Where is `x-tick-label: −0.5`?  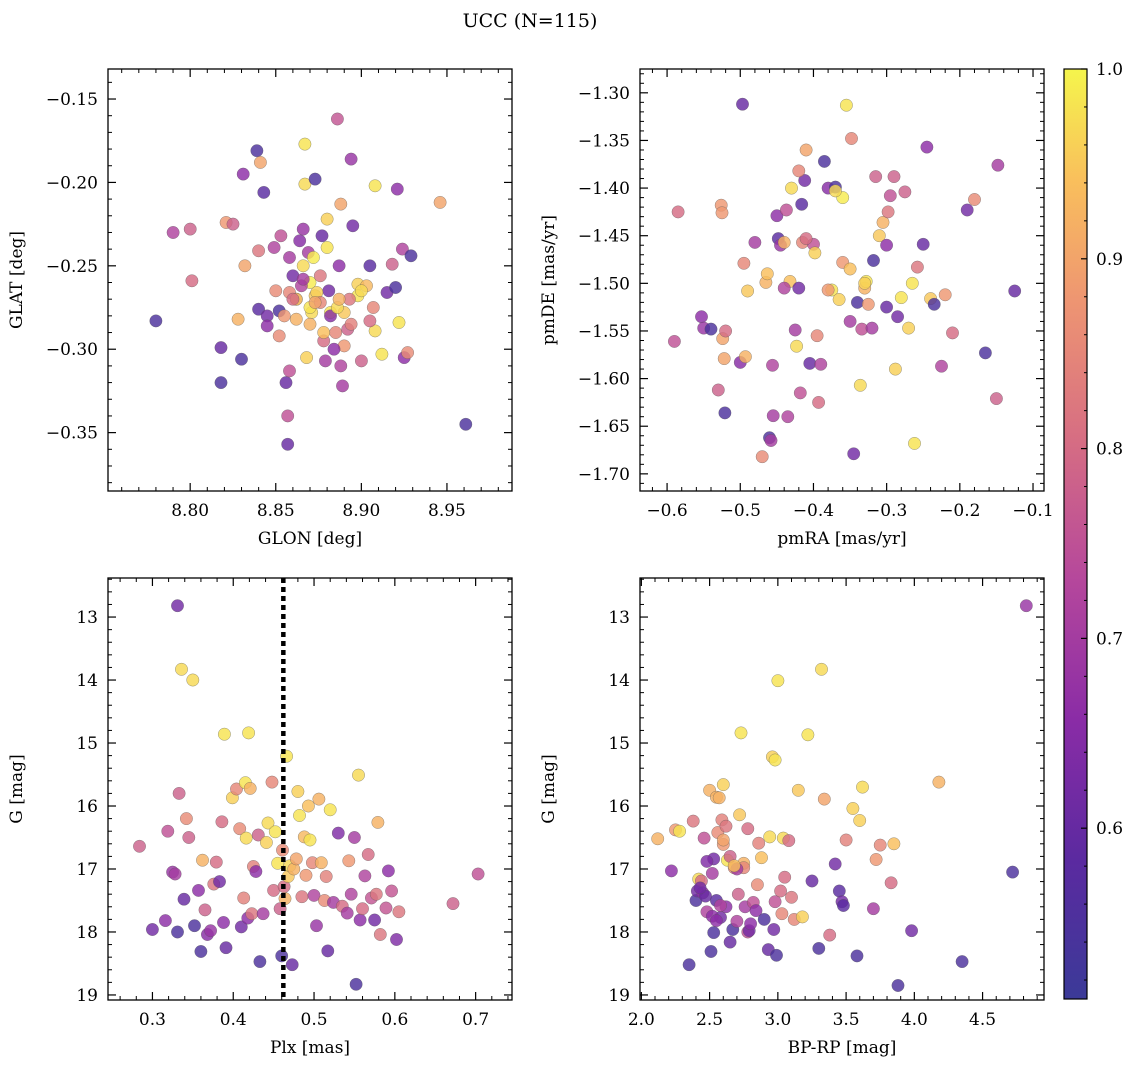
x-tick-label: −0.5 is located at coordinates (740, 511).